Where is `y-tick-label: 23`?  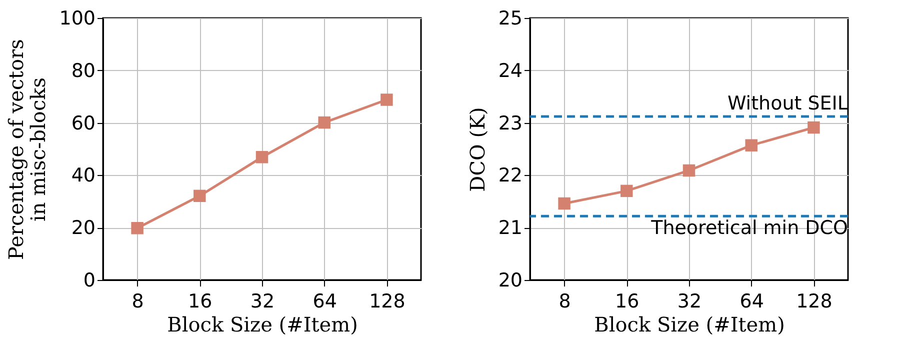
y-tick-label: 23 is located at coordinates (510, 123).